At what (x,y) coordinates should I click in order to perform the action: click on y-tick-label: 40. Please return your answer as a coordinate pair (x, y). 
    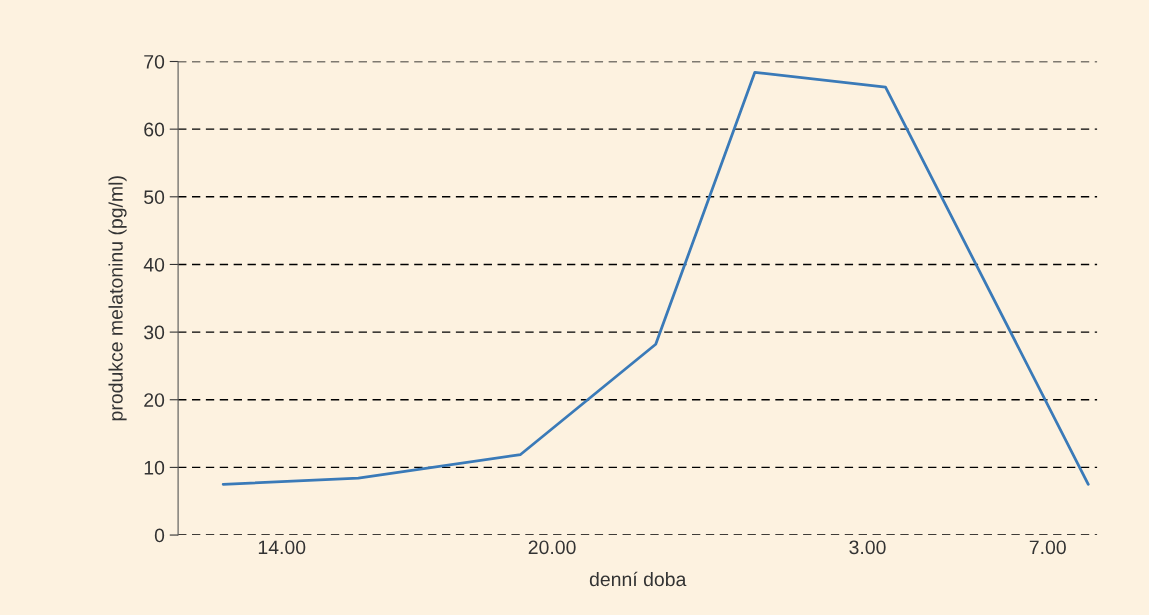
    Looking at the image, I should click on (154, 264).